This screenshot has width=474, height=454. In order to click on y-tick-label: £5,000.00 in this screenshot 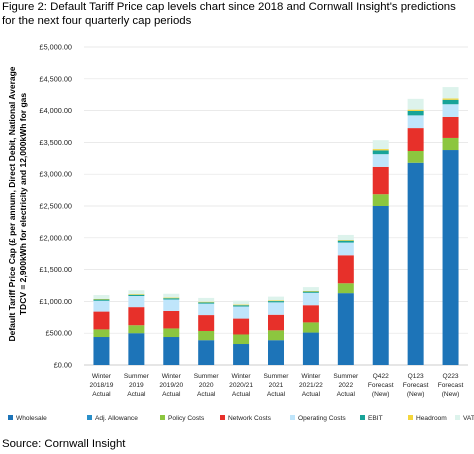, I will do `click(56, 47)`.